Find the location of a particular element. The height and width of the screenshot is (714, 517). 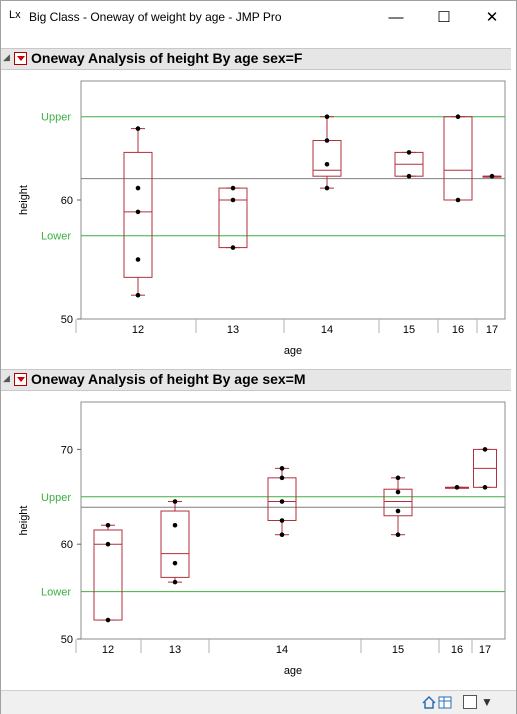

report-title-male: Oneway Analysis of height By age sex=M is located at coordinates (168, 379).